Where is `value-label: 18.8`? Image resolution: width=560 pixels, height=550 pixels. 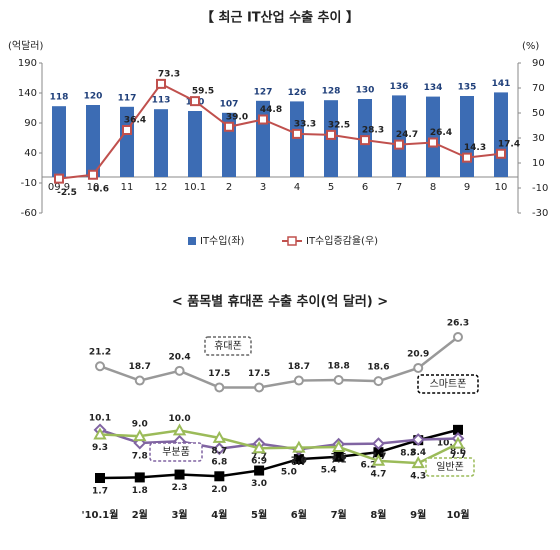
value-label: 18.8 is located at coordinates (339, 366).